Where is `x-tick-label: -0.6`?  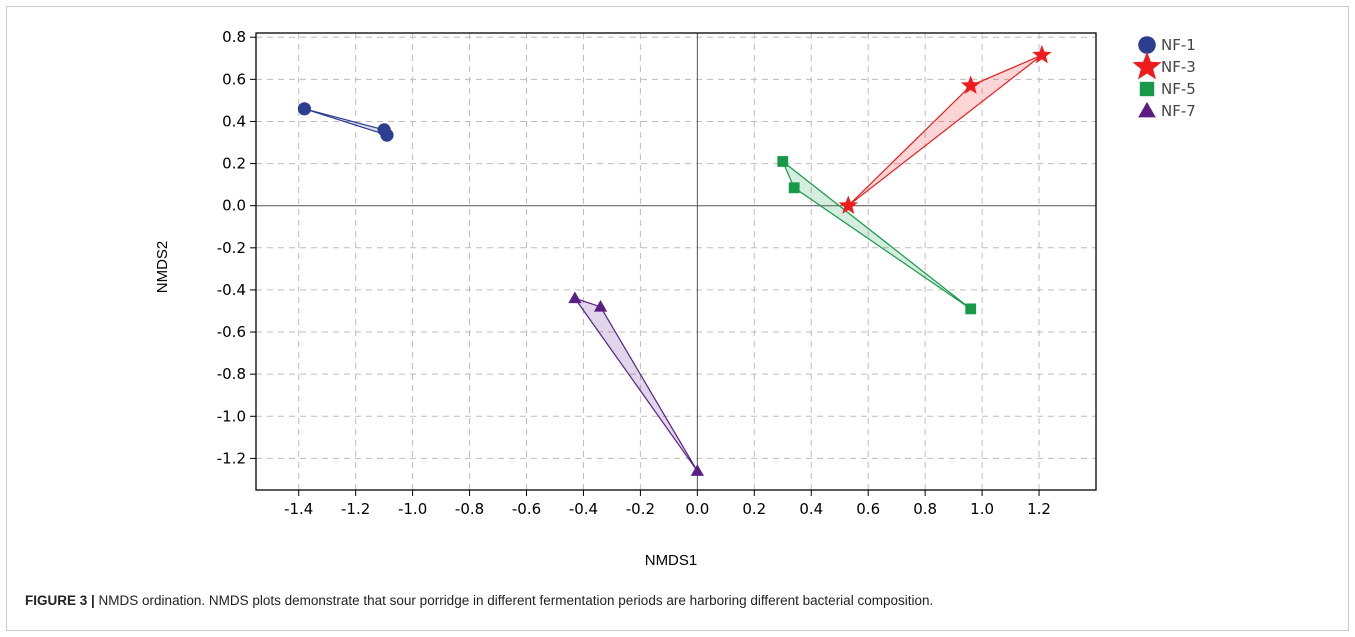
x-tick-label: -0.6 is located at coordinates (526, 509).